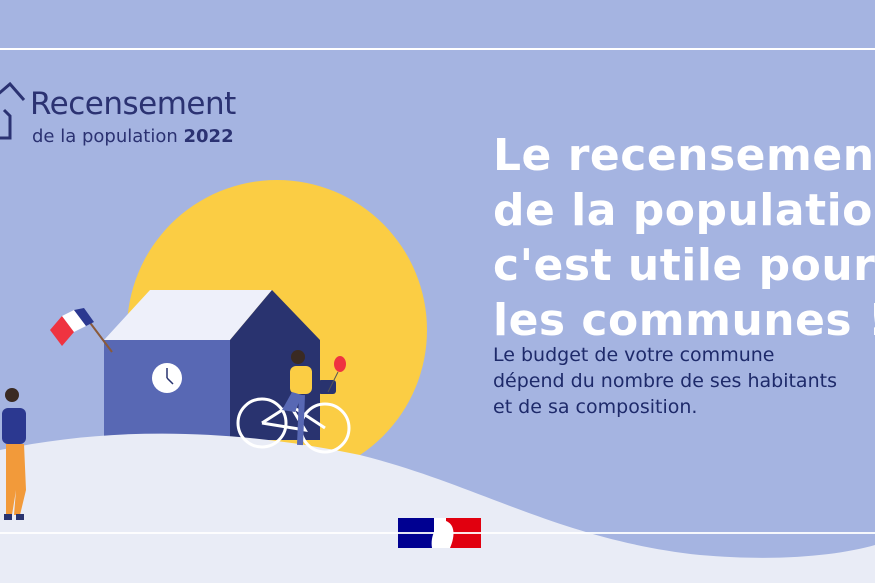 This screenshot has width=875, height=583. I want to click on top-divider, so click(437, 49).